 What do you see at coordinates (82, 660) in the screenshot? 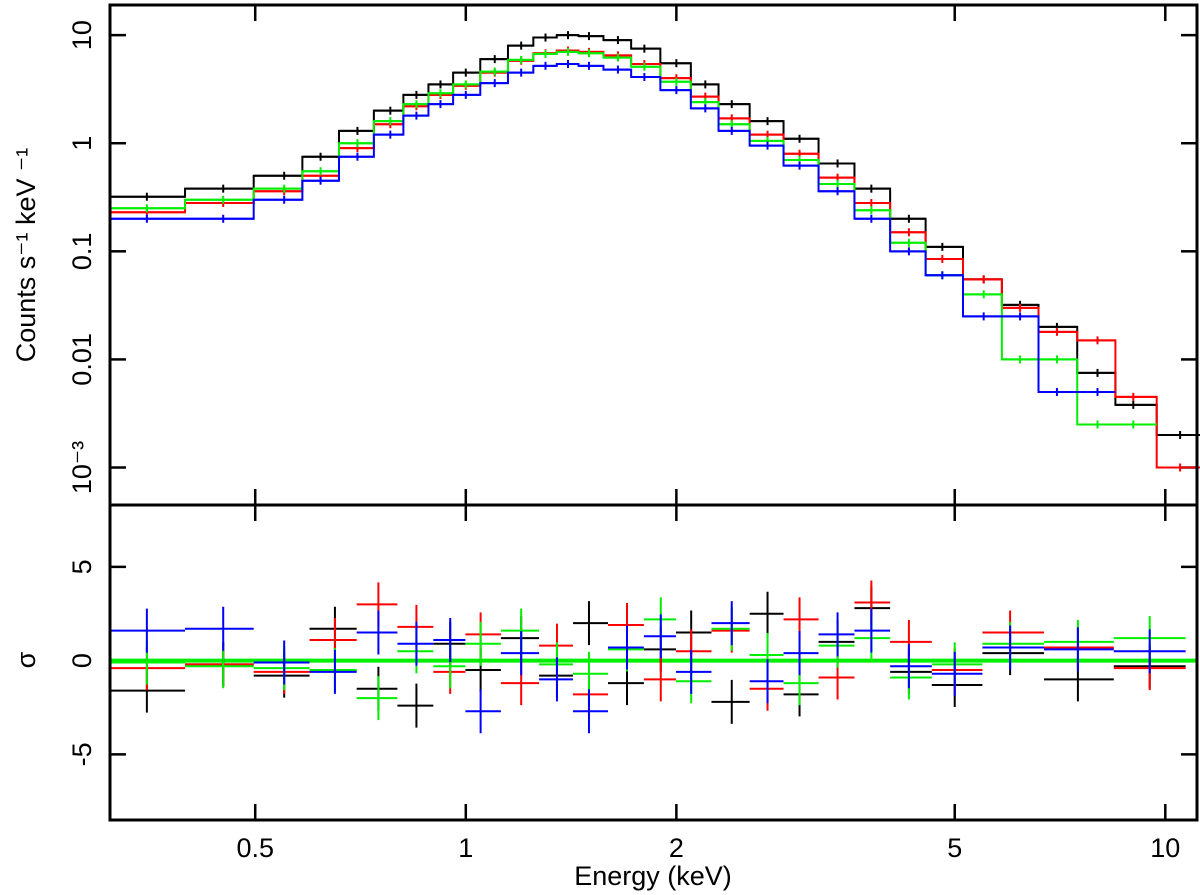
I see `y-tick-label: 0` at bounding box center [82, 660].